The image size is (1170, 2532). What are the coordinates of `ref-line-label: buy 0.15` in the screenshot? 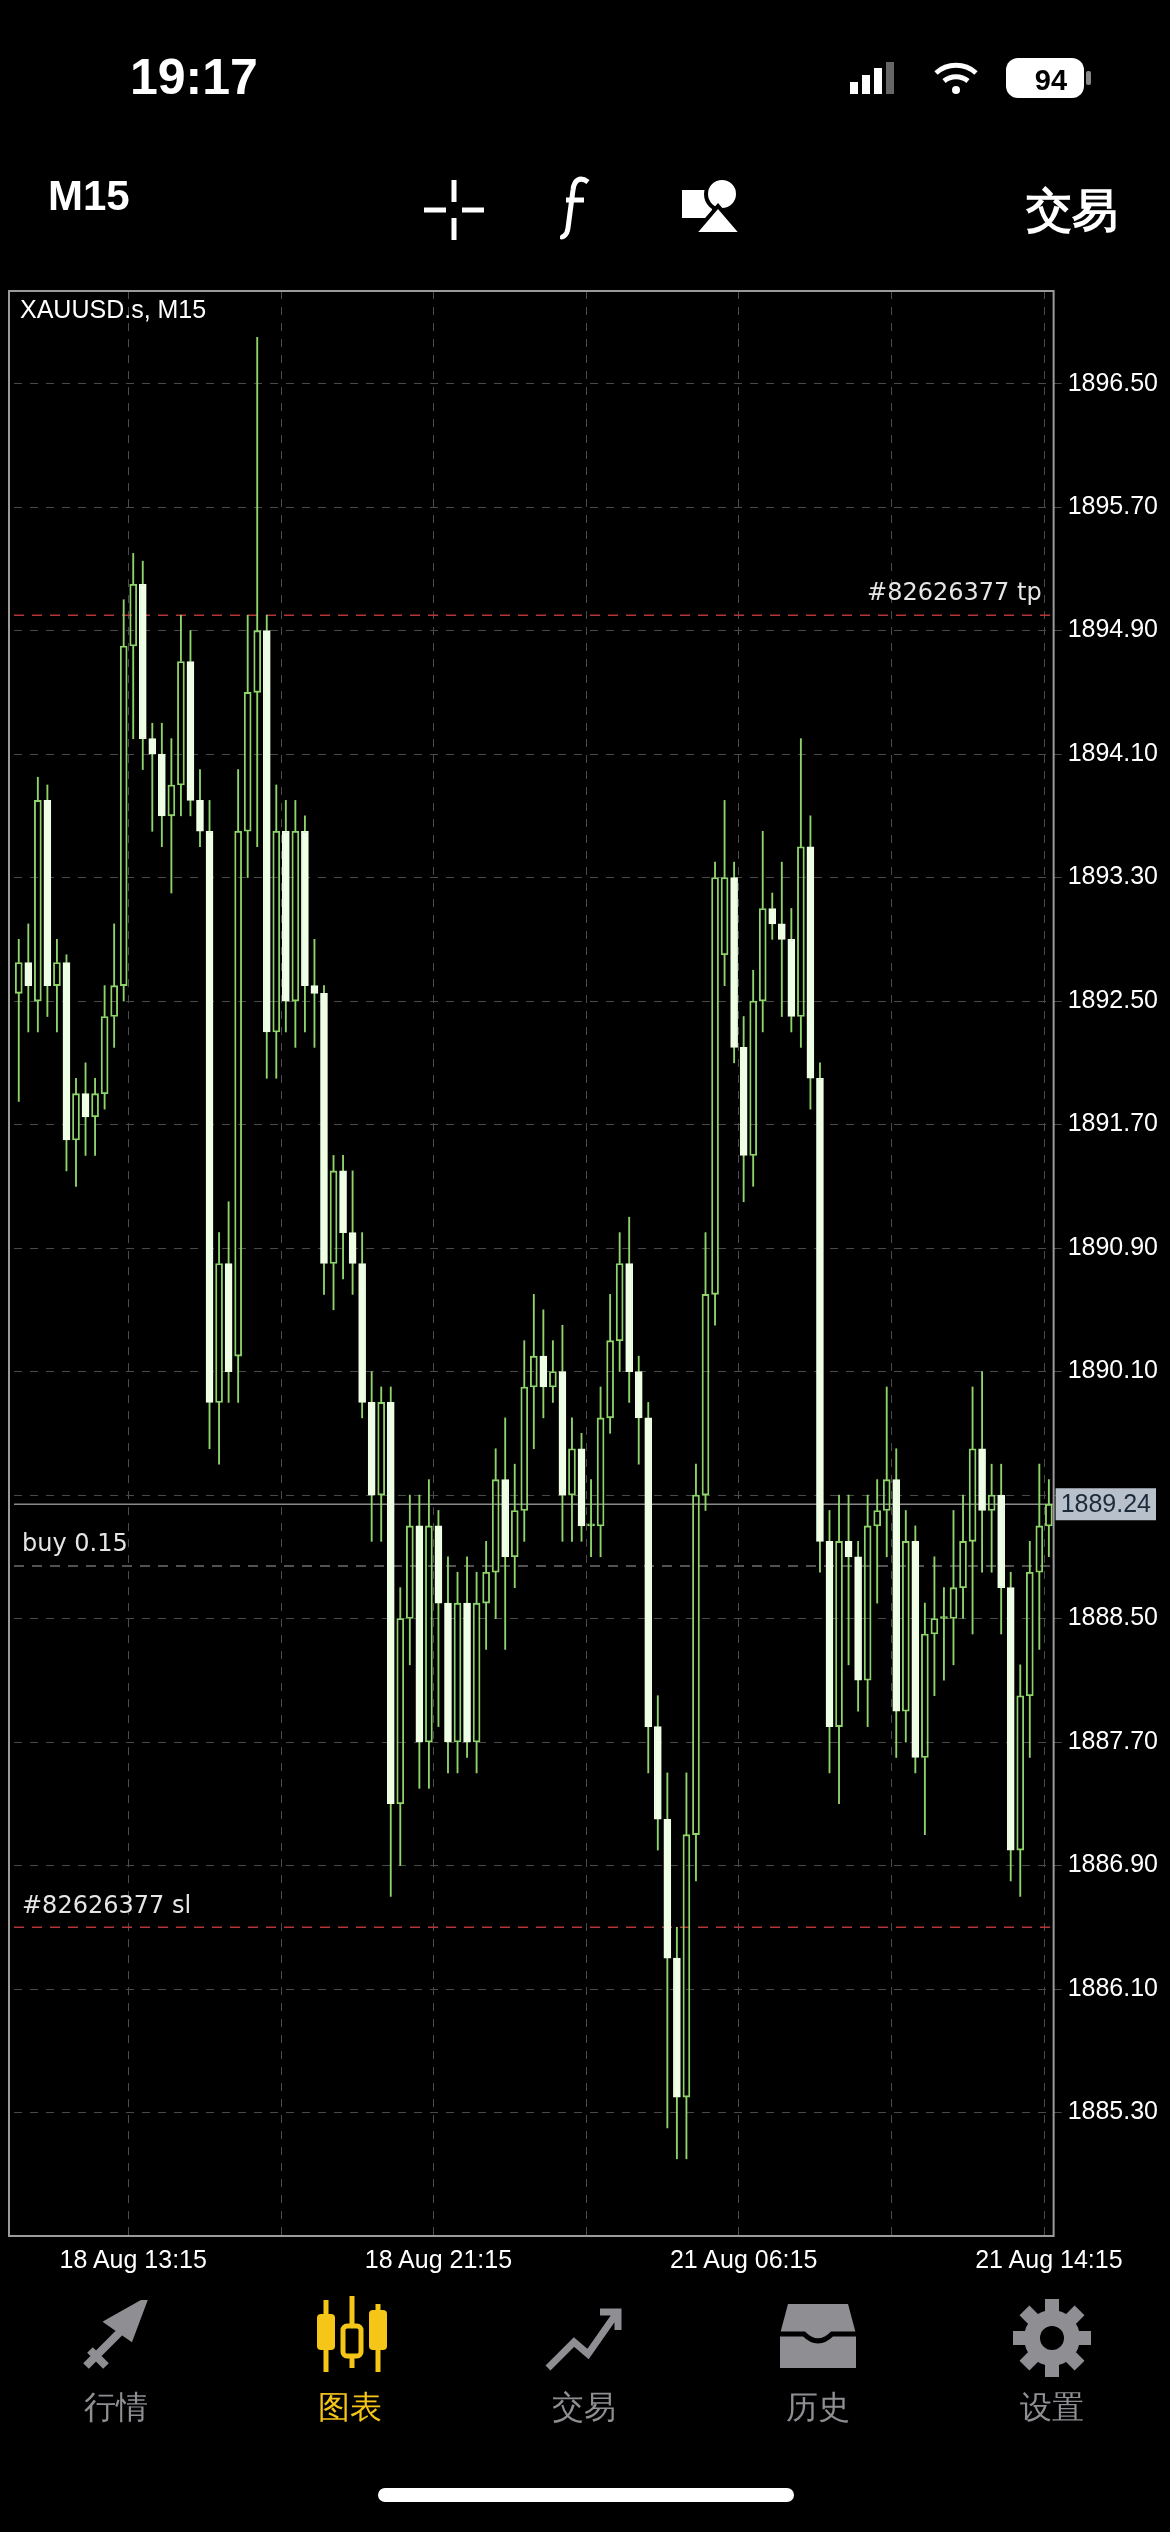 It's located at (75, 1543).